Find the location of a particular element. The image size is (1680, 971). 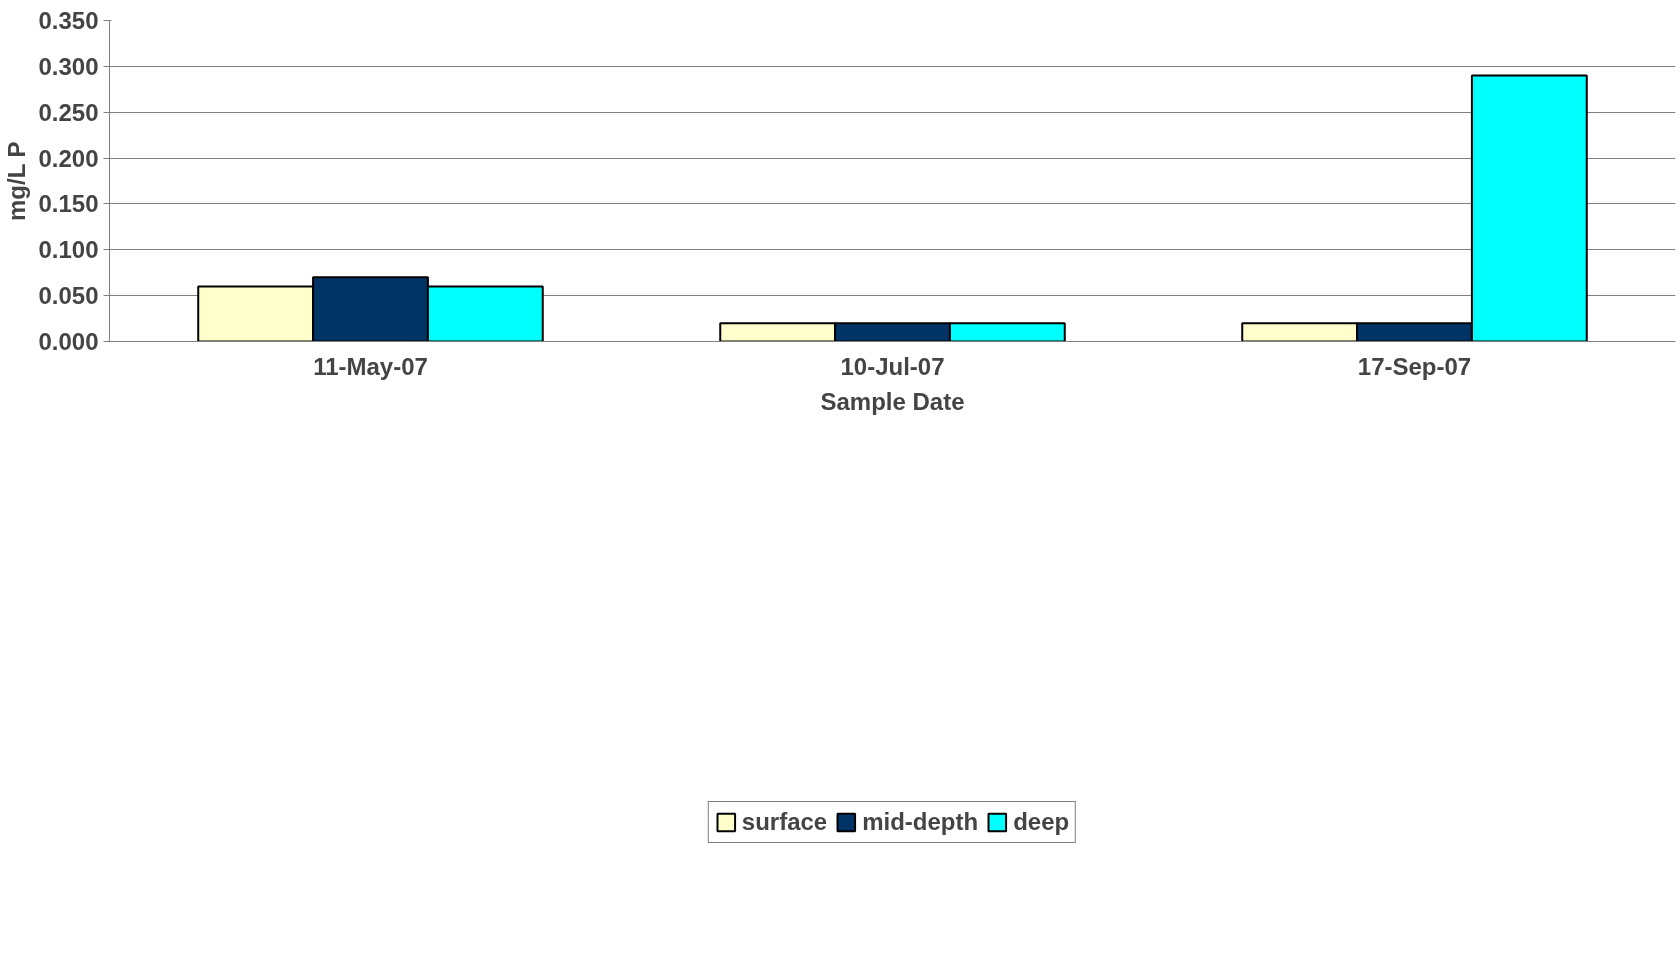

x-tick-label: 10-Jul-07 is located at coordinates (892, 366).